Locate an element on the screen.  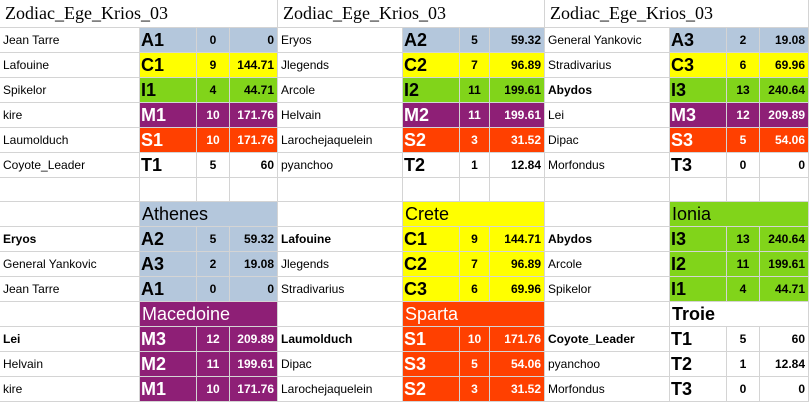
unit-value: 59.32 is located at coordinates (254, 239).